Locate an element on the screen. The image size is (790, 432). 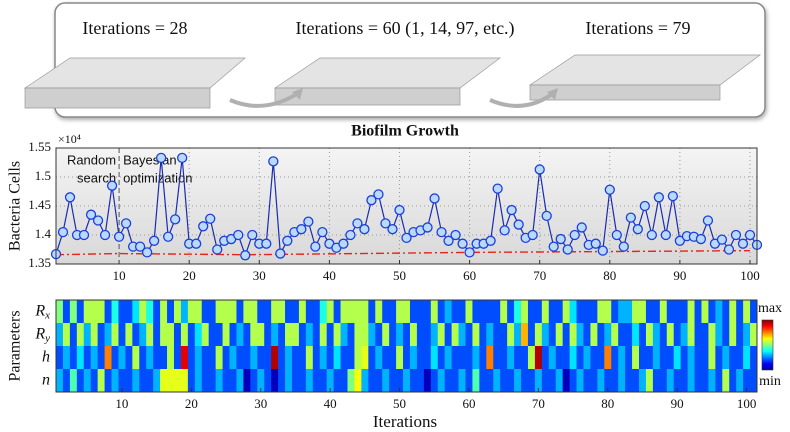
arrowhead is located at coordinates (552, 94).